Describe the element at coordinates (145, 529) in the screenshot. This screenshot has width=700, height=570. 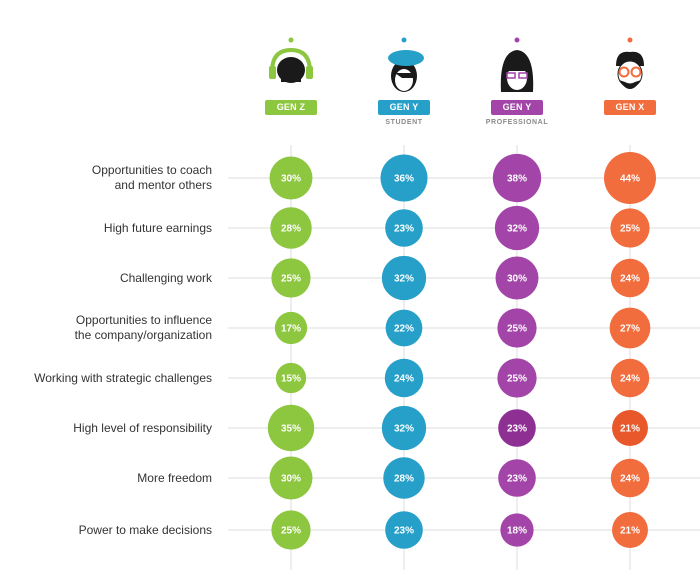
I see `category-label: Power to make decisions` at that location.